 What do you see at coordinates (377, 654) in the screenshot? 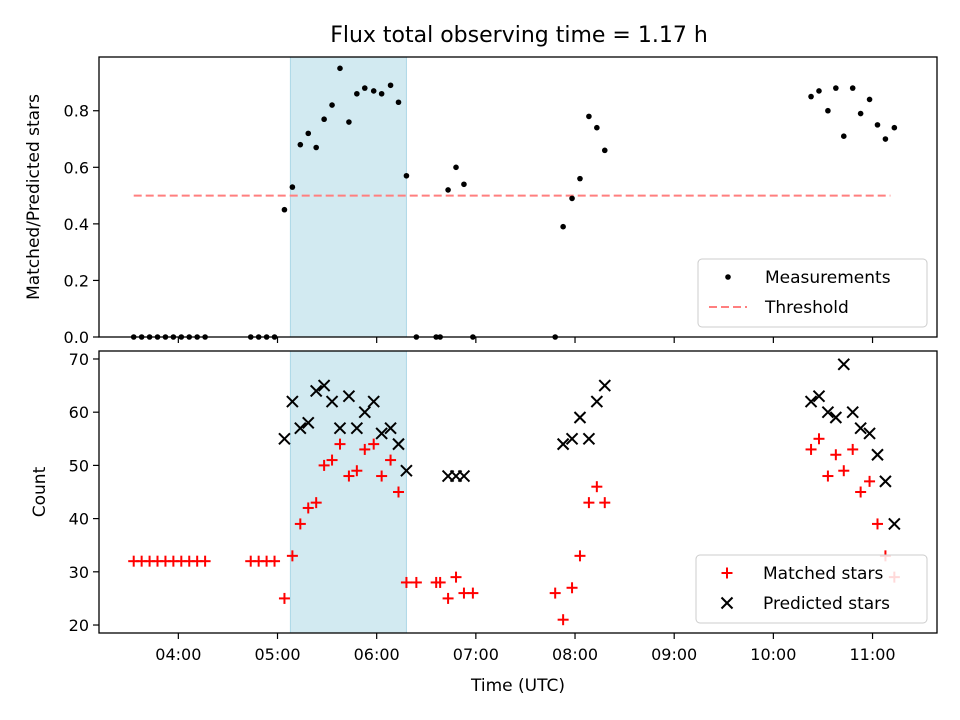
I see `x-tick-label: 06:00` at bounding box center [377, 654].